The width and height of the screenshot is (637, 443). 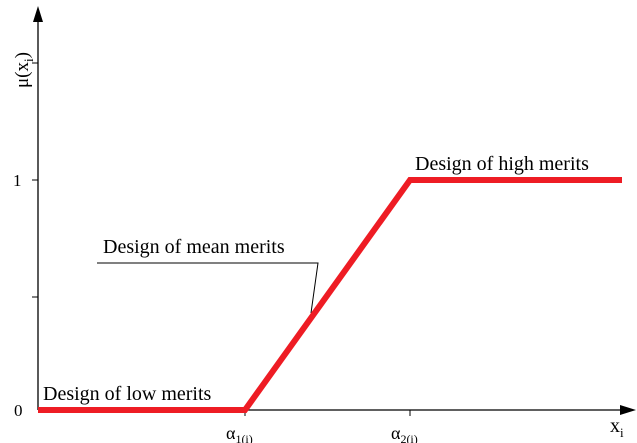 What do you see at coordinates (18, 410) in the screenshot?
I see `y-tick-label-zero: 0` at bounding box center [18, 410].